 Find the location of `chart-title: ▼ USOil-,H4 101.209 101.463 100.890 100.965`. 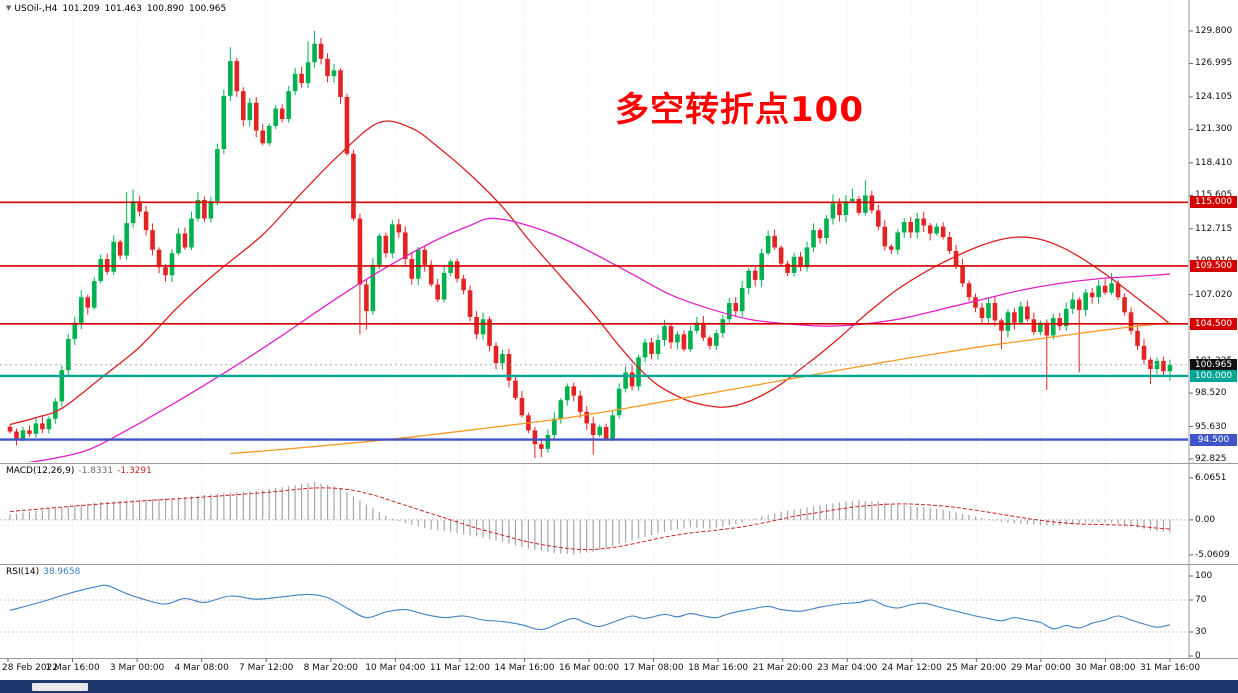

chart-title: ▼ USOil-,H4 101.209 101.463 100.890 100.965 is located at coordinates (118, 9).